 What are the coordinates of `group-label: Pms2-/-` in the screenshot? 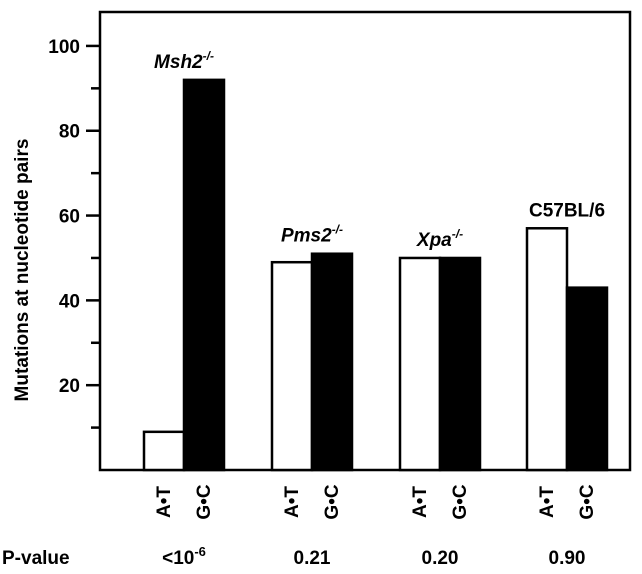 It's located at (312, 235).